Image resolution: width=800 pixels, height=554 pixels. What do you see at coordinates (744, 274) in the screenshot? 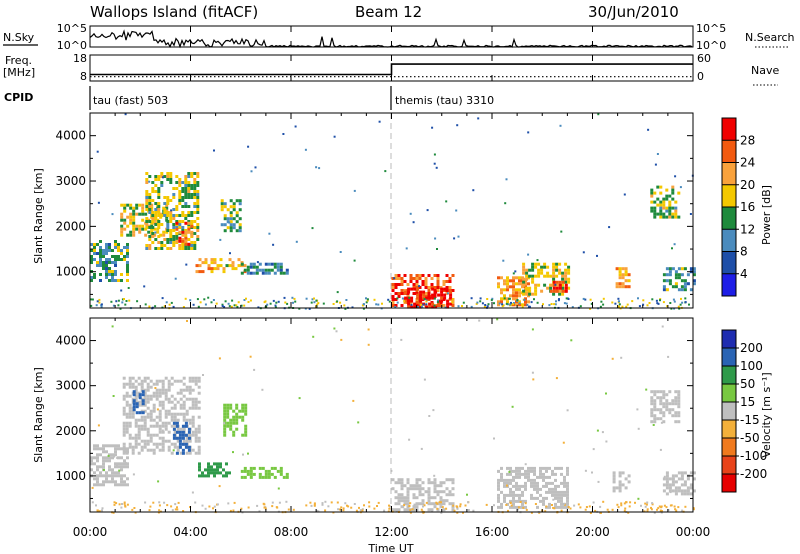
I see `colorbar-tick-label: 4` at bounding box center [744, 274].